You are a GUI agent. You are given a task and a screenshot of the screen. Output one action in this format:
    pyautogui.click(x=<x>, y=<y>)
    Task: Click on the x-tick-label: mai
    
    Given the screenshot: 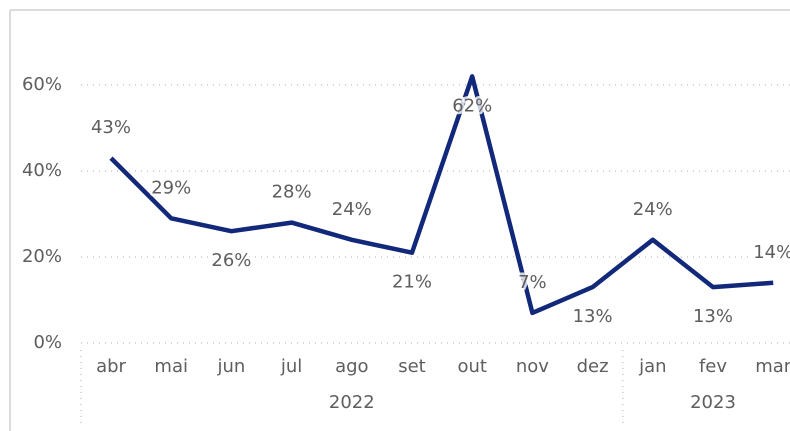 What is the action you would take?
    pyautogui.click(x=171, y=366)
    